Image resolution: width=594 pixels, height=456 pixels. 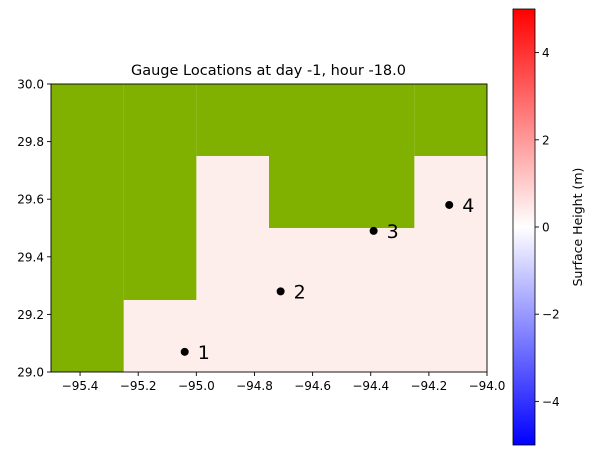 What do you see at coordinates (546, 140) in the screenshot?
I see `colorbar-tick-label: 2` at bounding box center [546, 140].